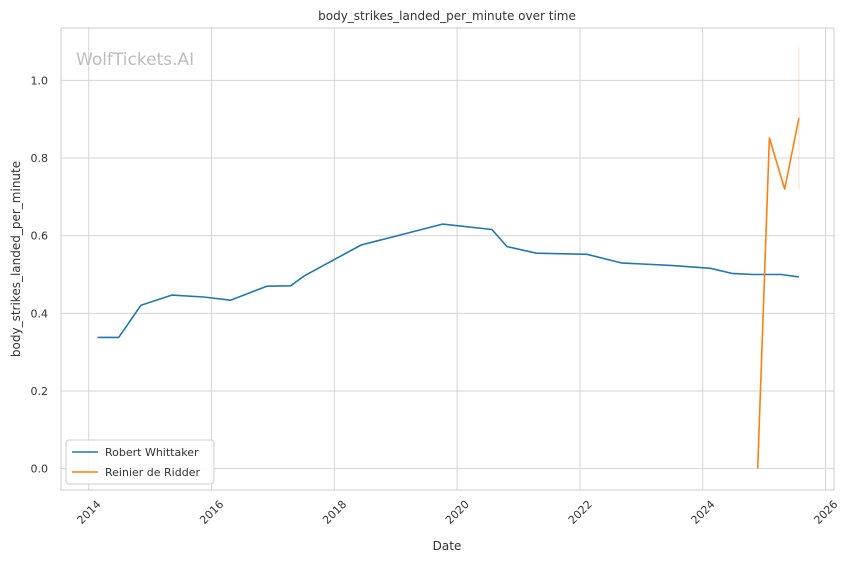  I want to click on y-tick-label: 0.4, so click(40, 313).